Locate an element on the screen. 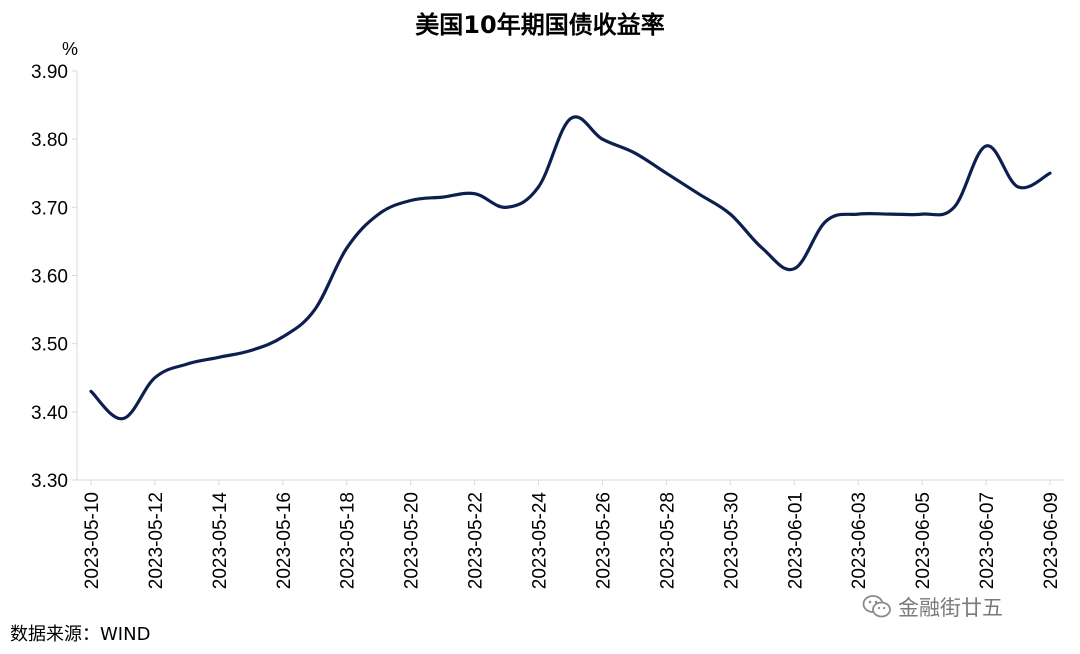  x-tick-label: 2023-06-01 is located at coordinates (795, 540).